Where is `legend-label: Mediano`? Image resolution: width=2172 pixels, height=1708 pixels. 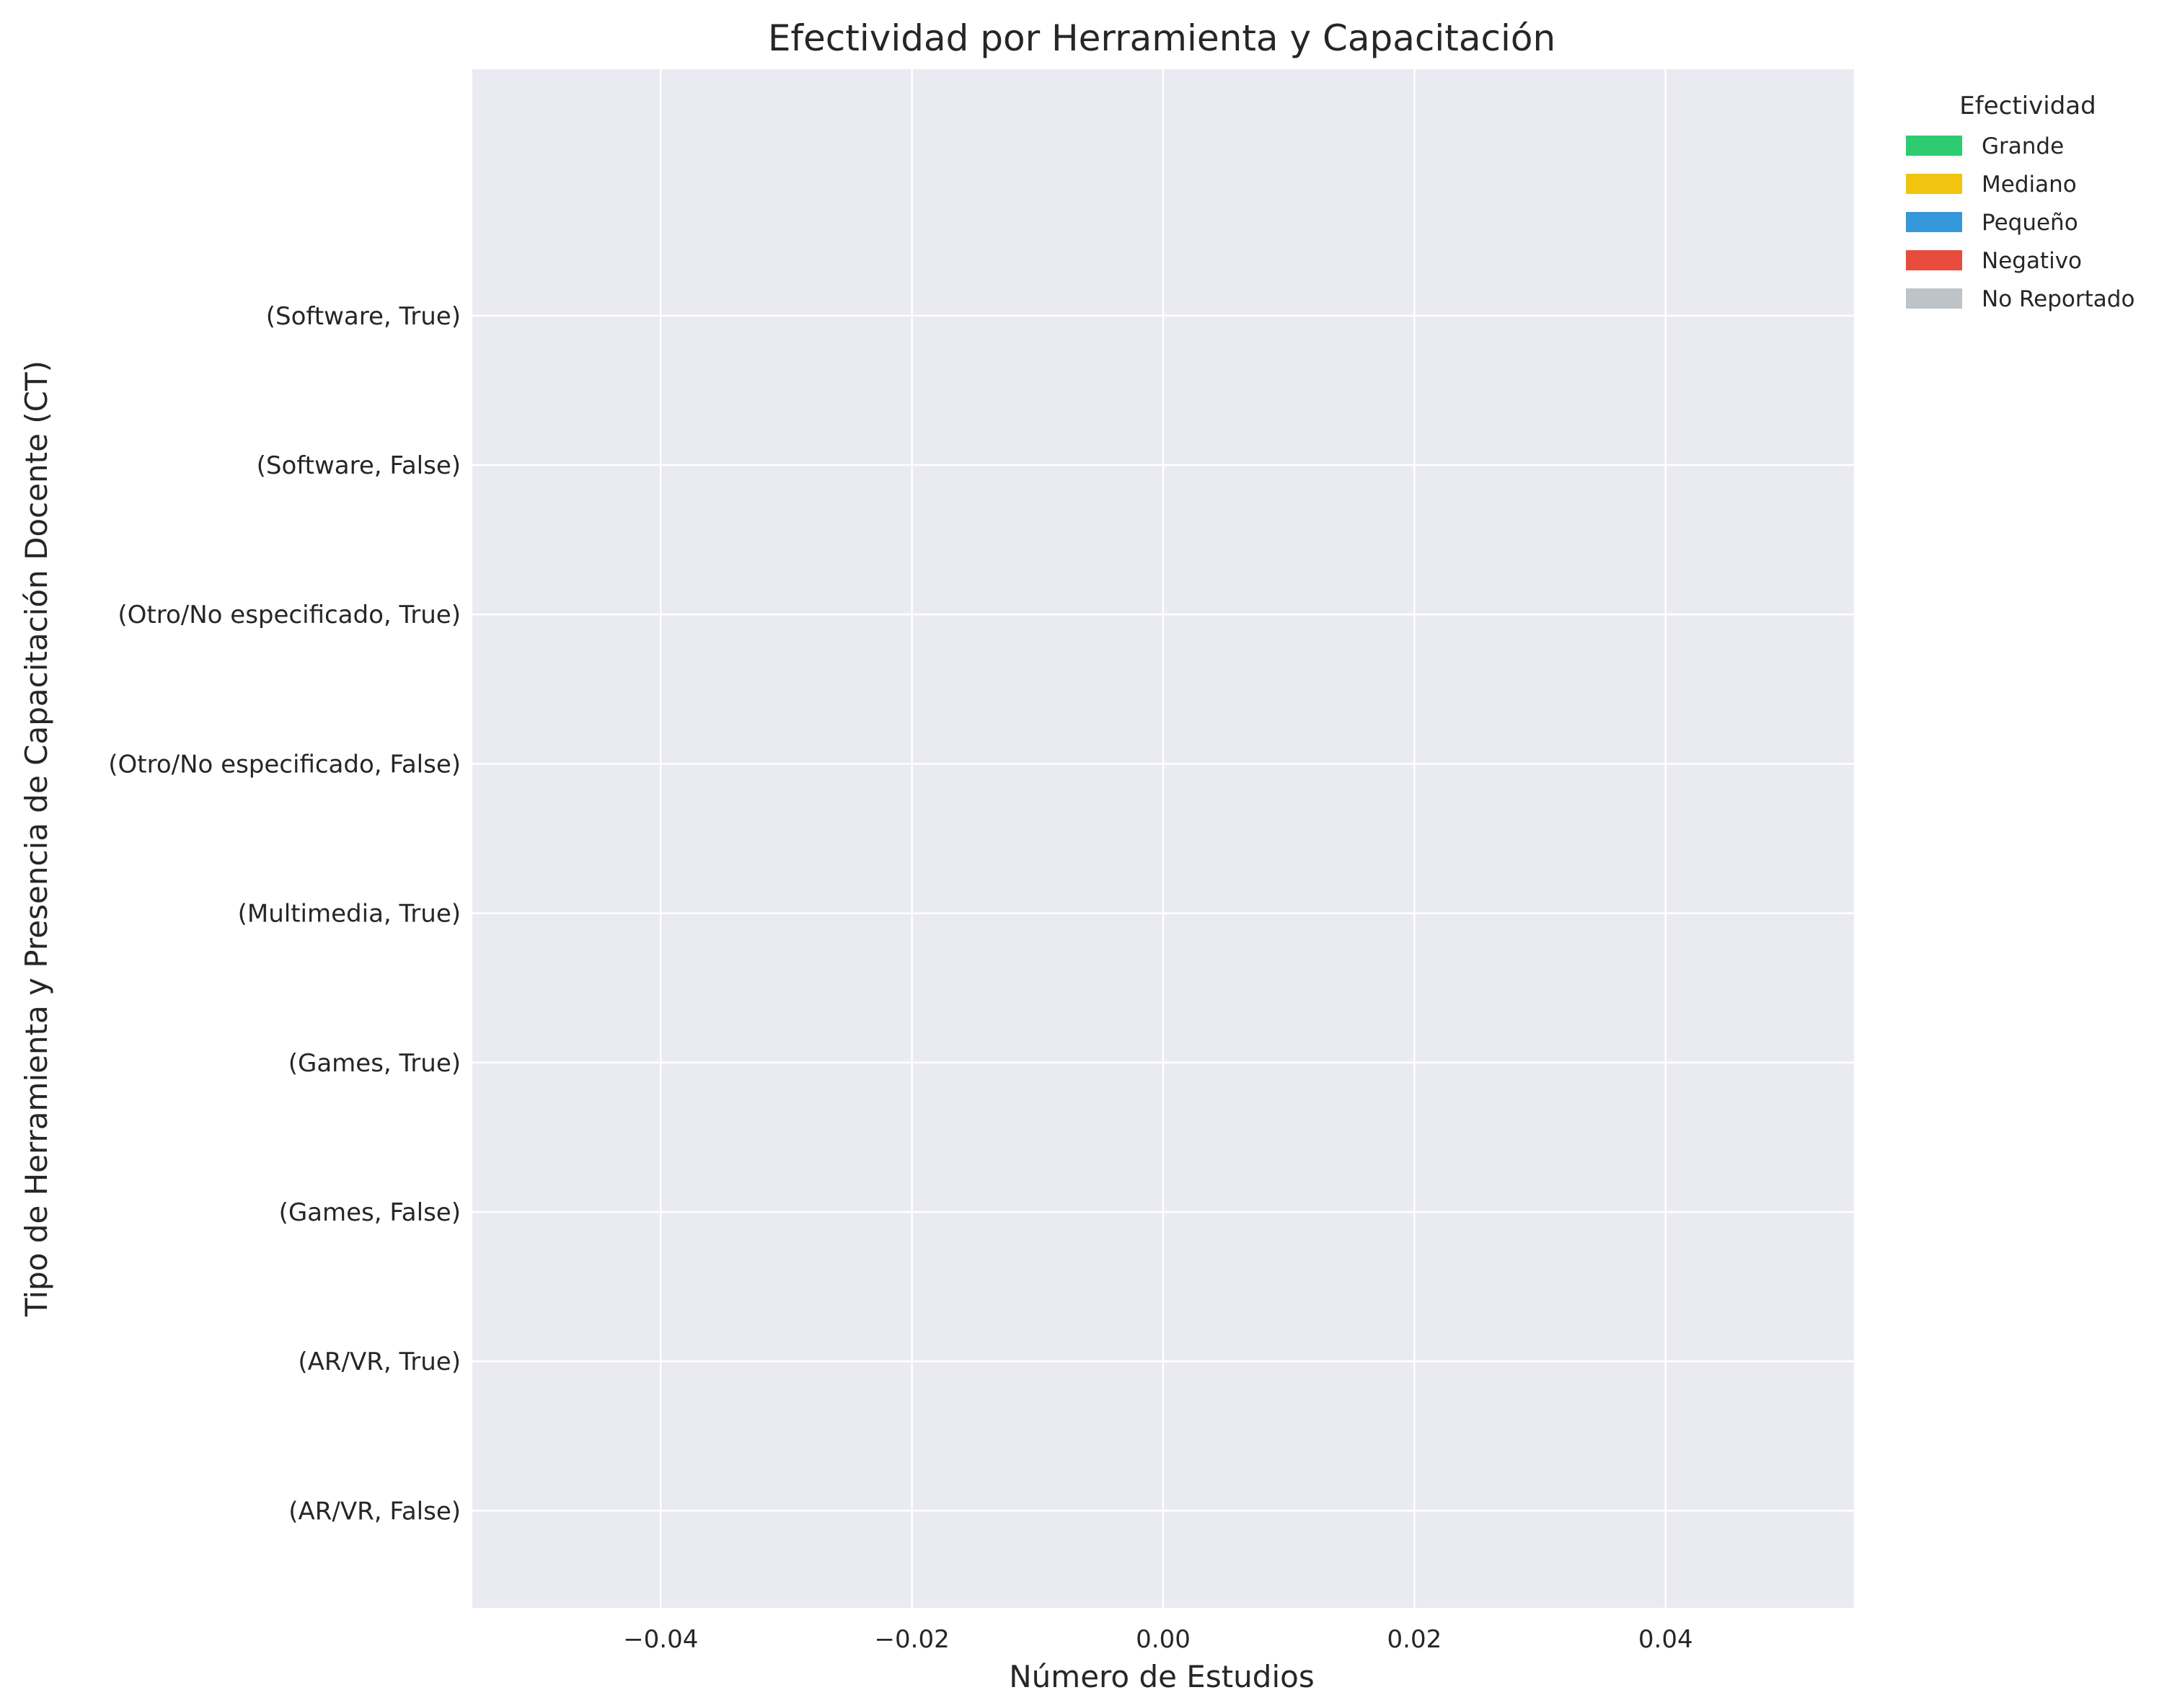 legend-label: Mediano is located at coordinates (2029, 185).